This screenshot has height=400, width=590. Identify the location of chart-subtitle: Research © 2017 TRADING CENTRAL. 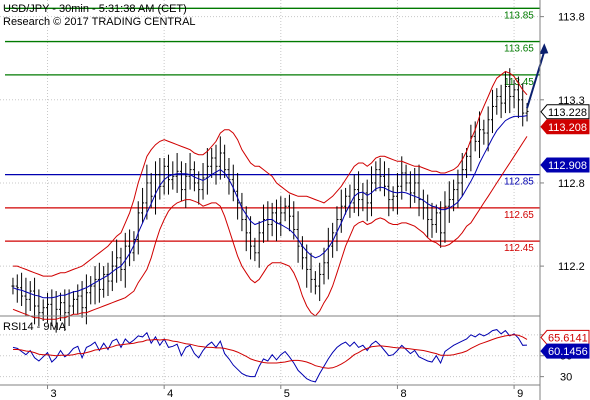
(99, 22).